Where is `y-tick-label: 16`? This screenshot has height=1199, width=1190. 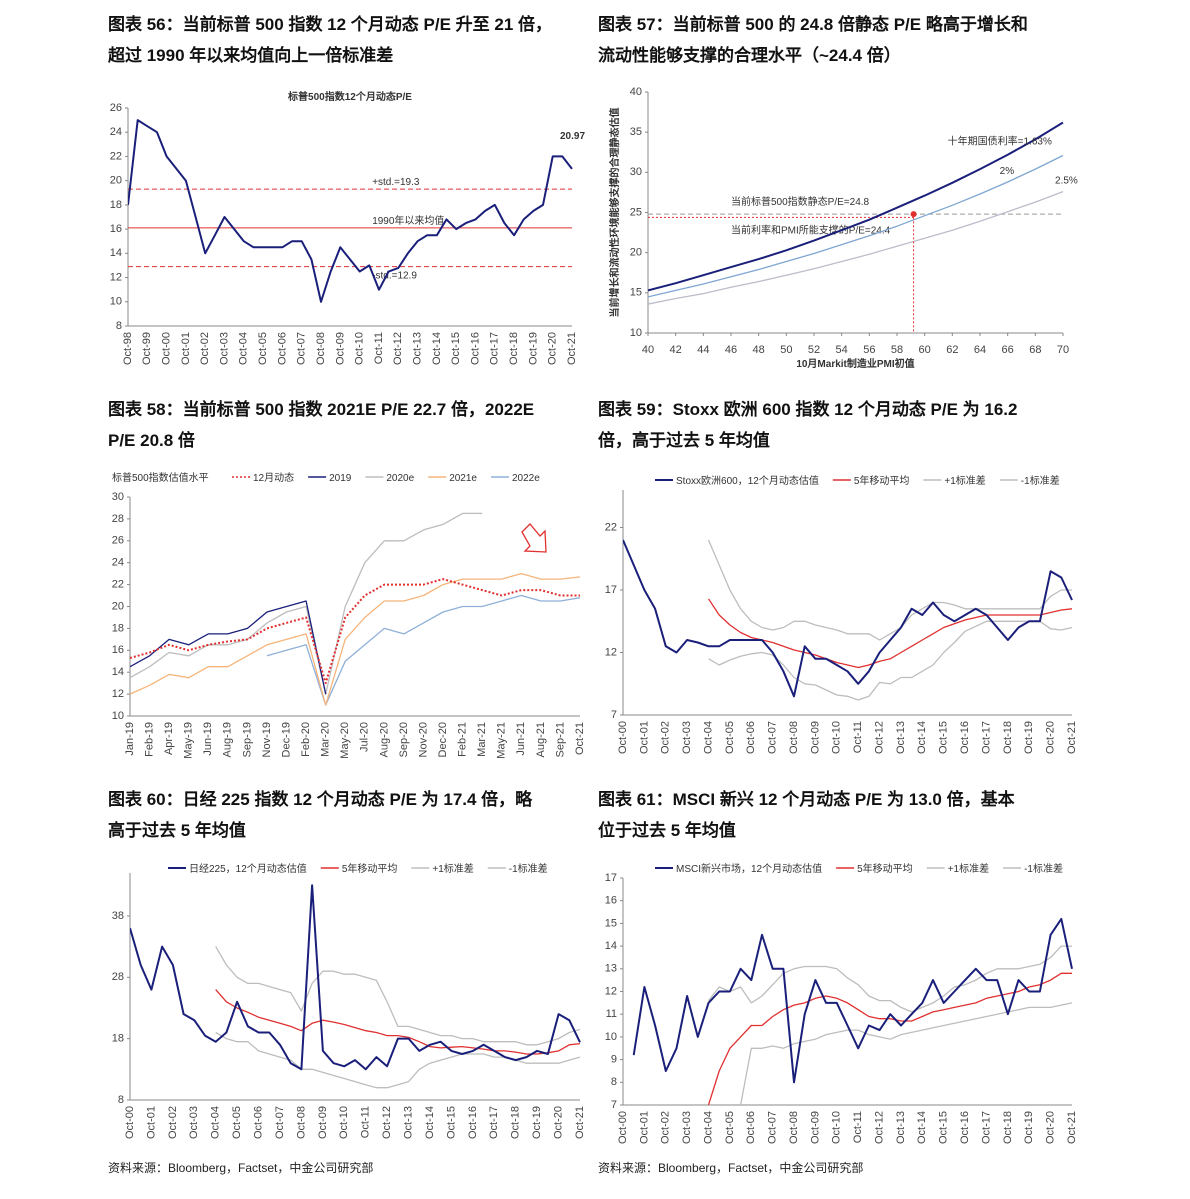
y-tick-label: 16 is located at coordinates (611, 901).